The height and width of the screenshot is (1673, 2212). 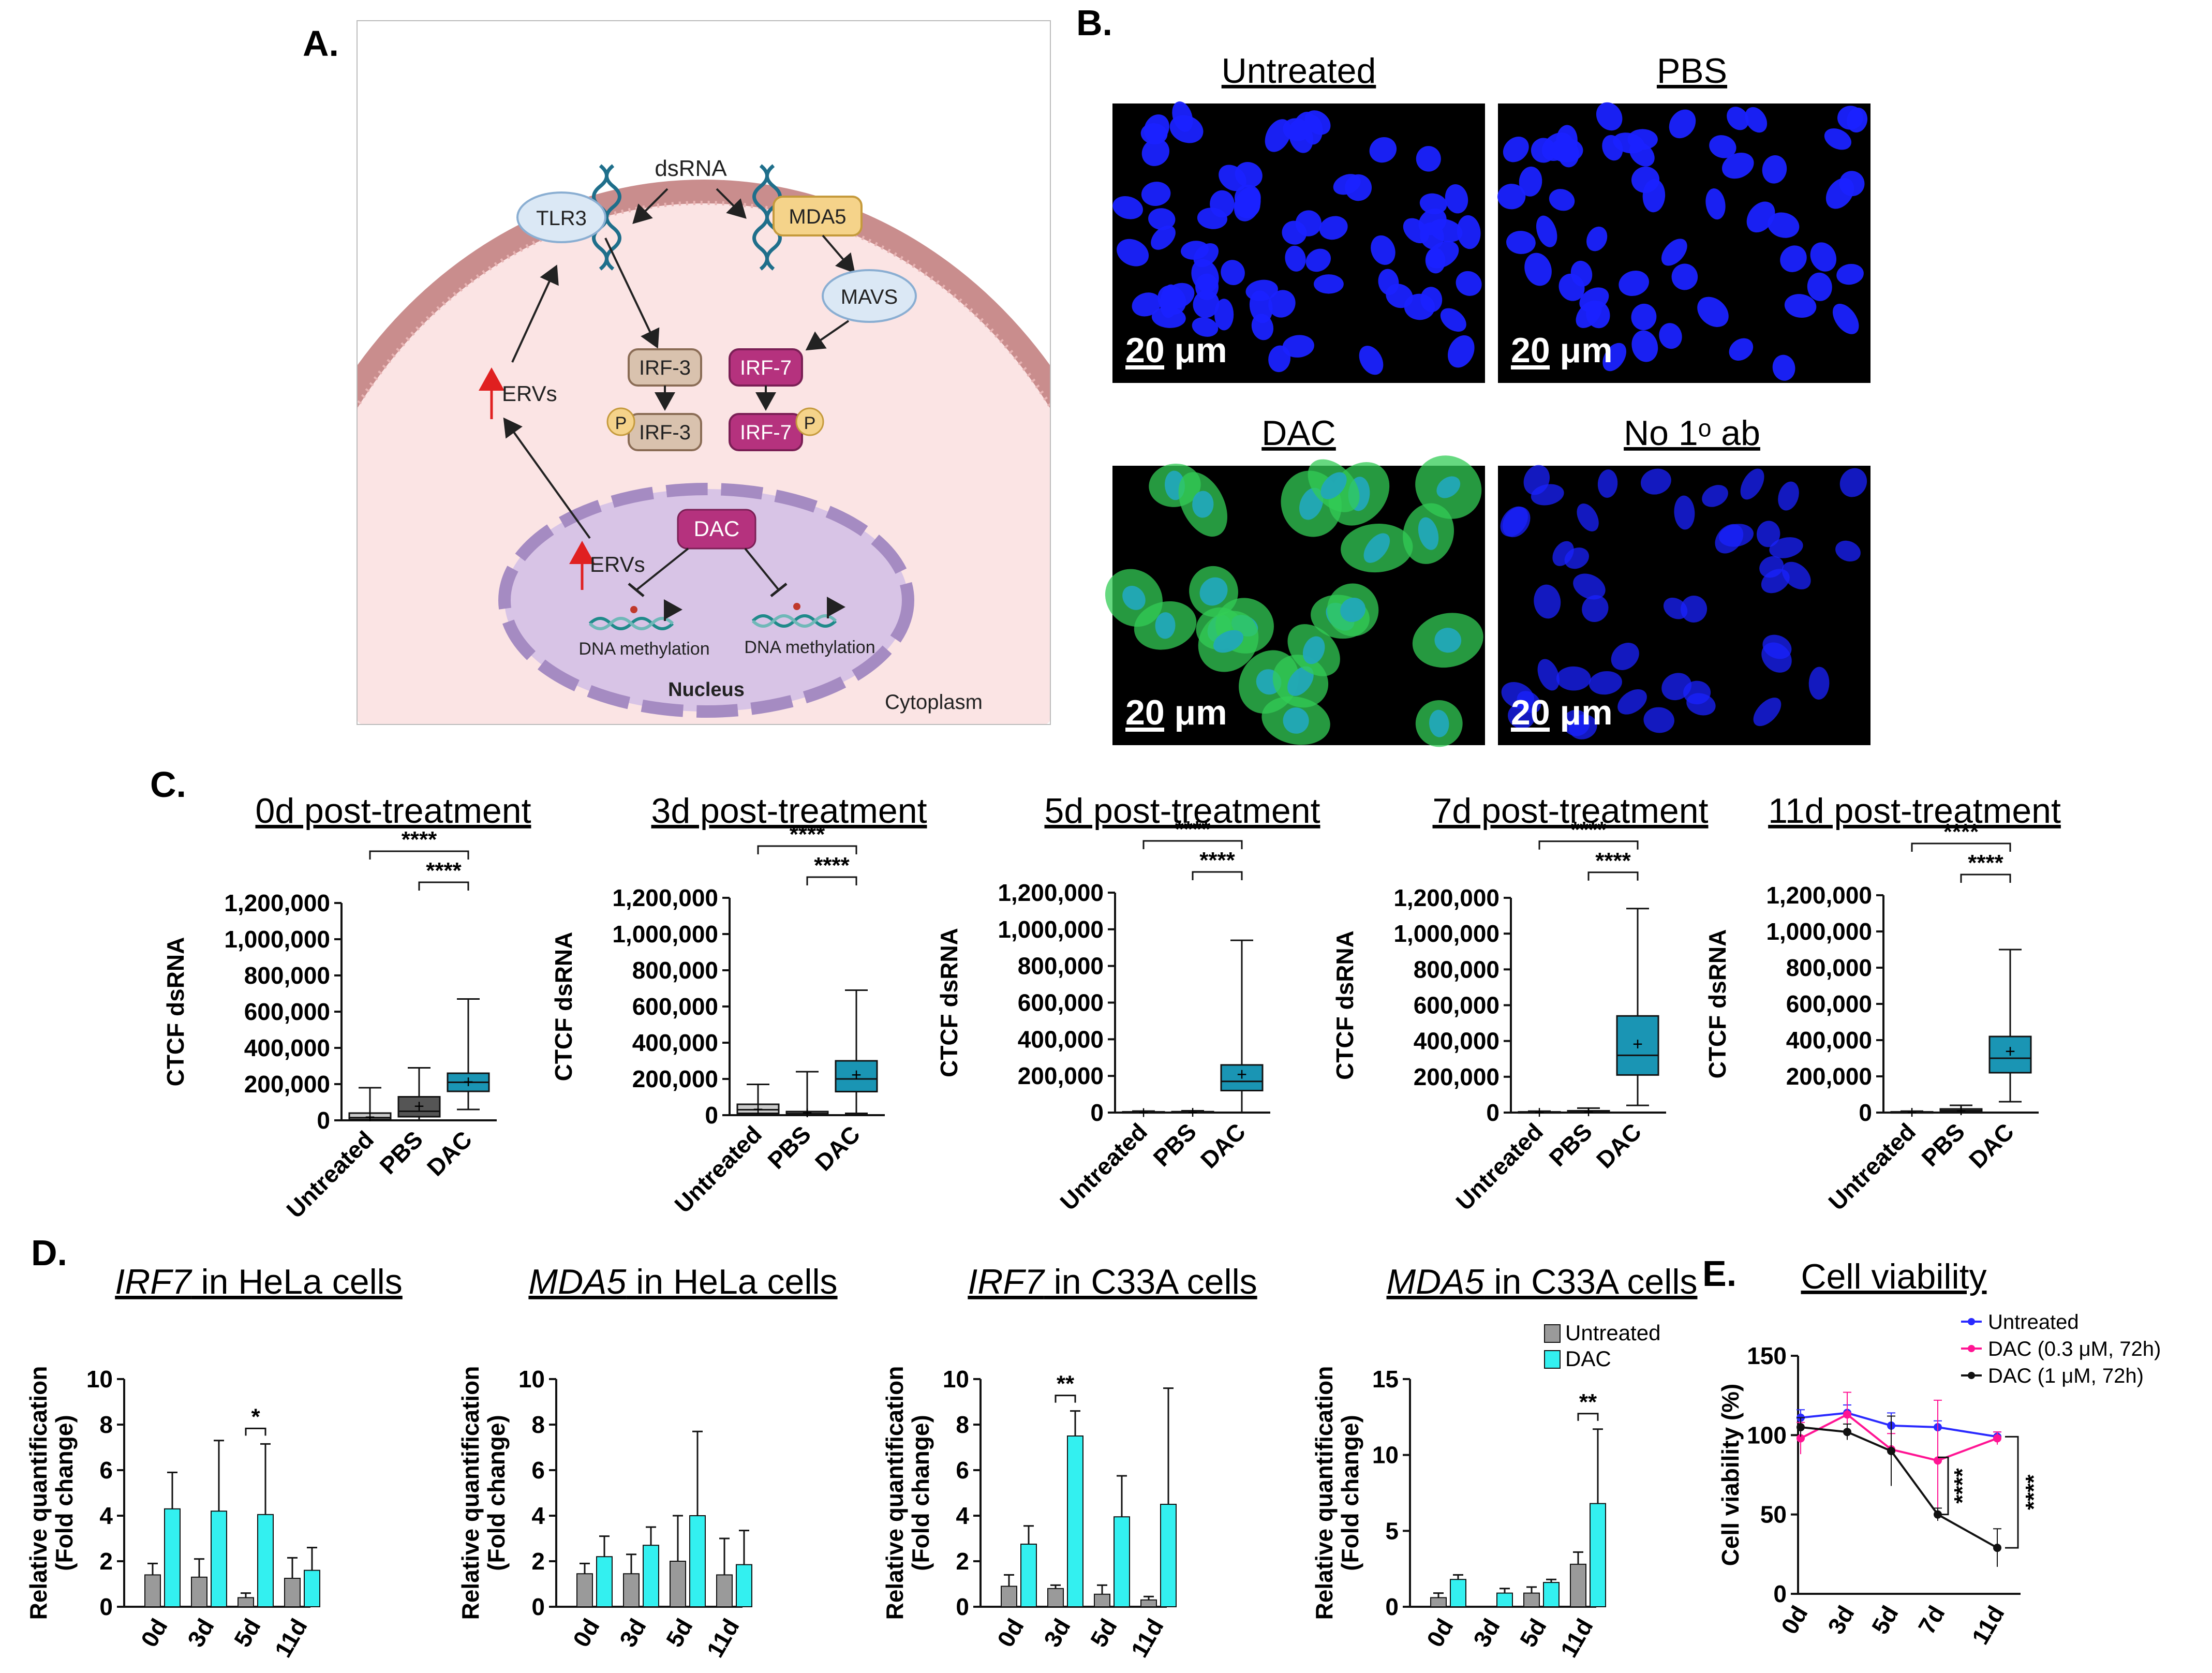 What do you see at coordinates (2066, 1376) in the screenshot?
I see `legend-label: DAC (1 μM, 72h)` at bounding box center [2066, 1376].